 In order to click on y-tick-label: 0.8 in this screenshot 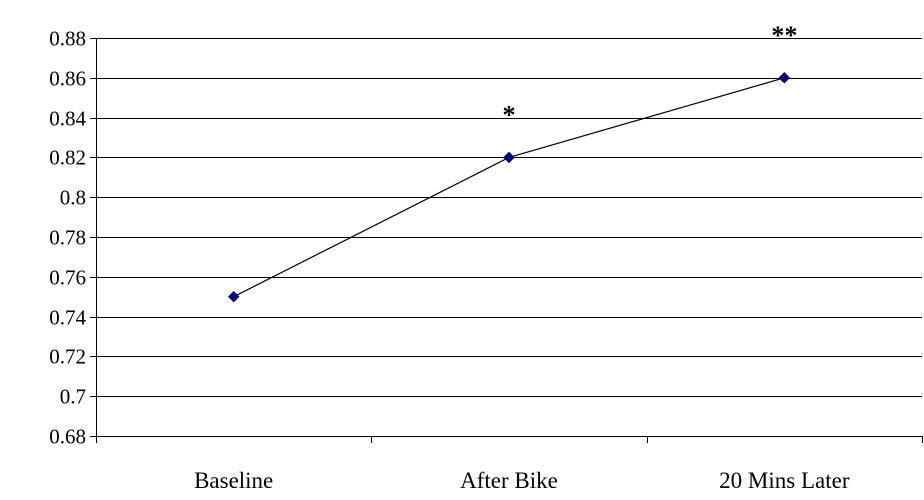, I will do `click(73, 198)`.